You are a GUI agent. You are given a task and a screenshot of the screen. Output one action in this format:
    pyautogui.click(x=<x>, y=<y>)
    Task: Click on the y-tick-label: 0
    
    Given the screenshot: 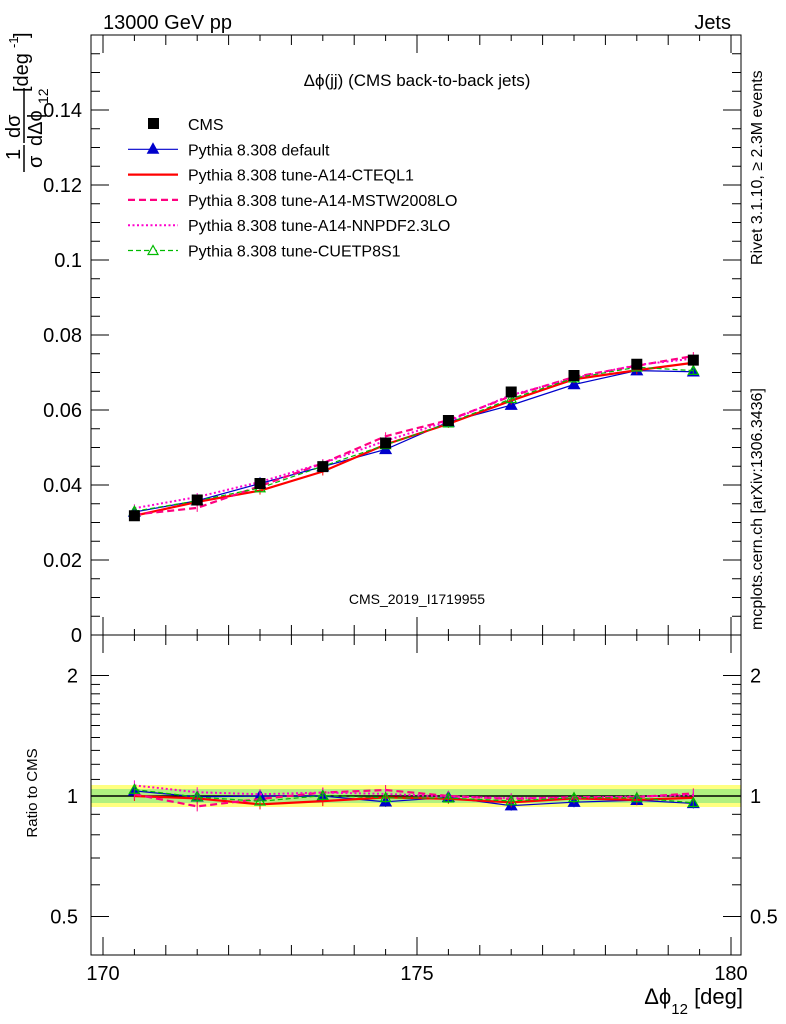 What is the action you would take?
    pyautogui.click(x=76, y=636)
    